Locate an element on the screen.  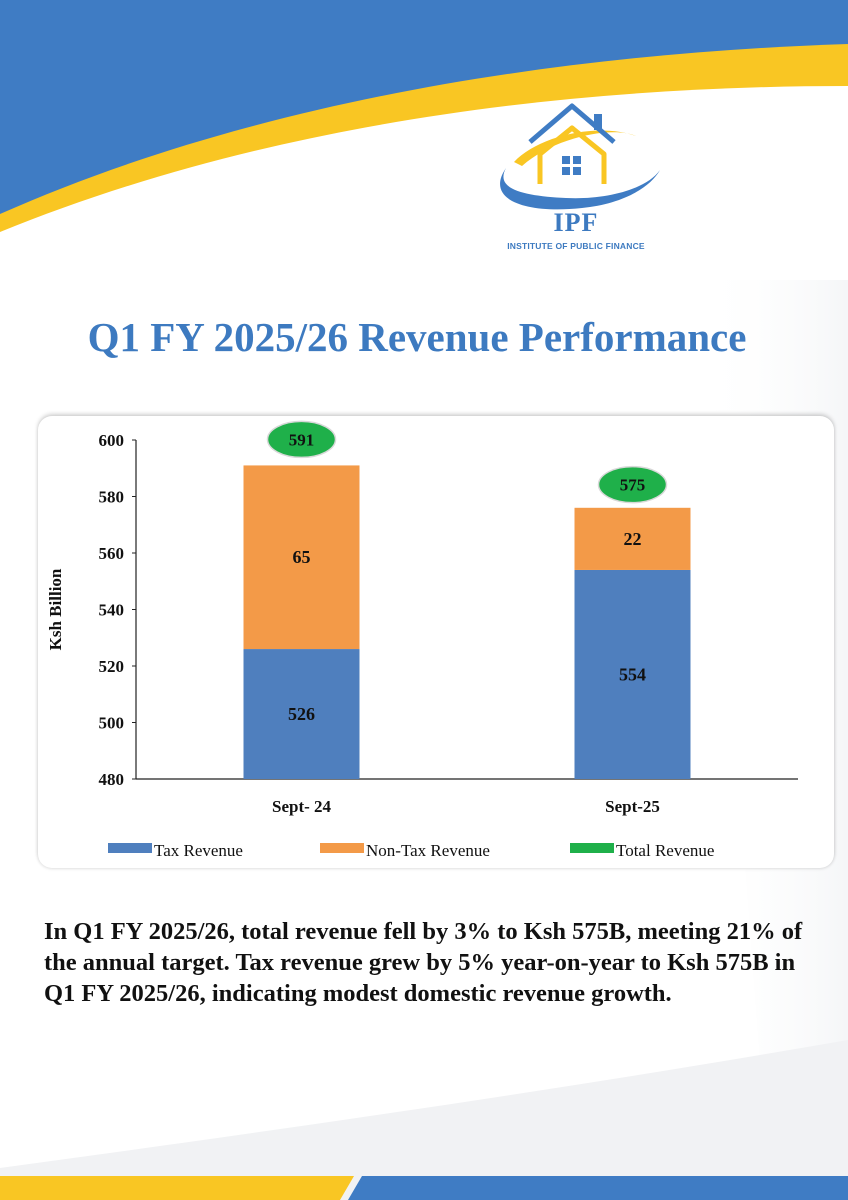
ipf-logo is located at coordinates (580, 156).